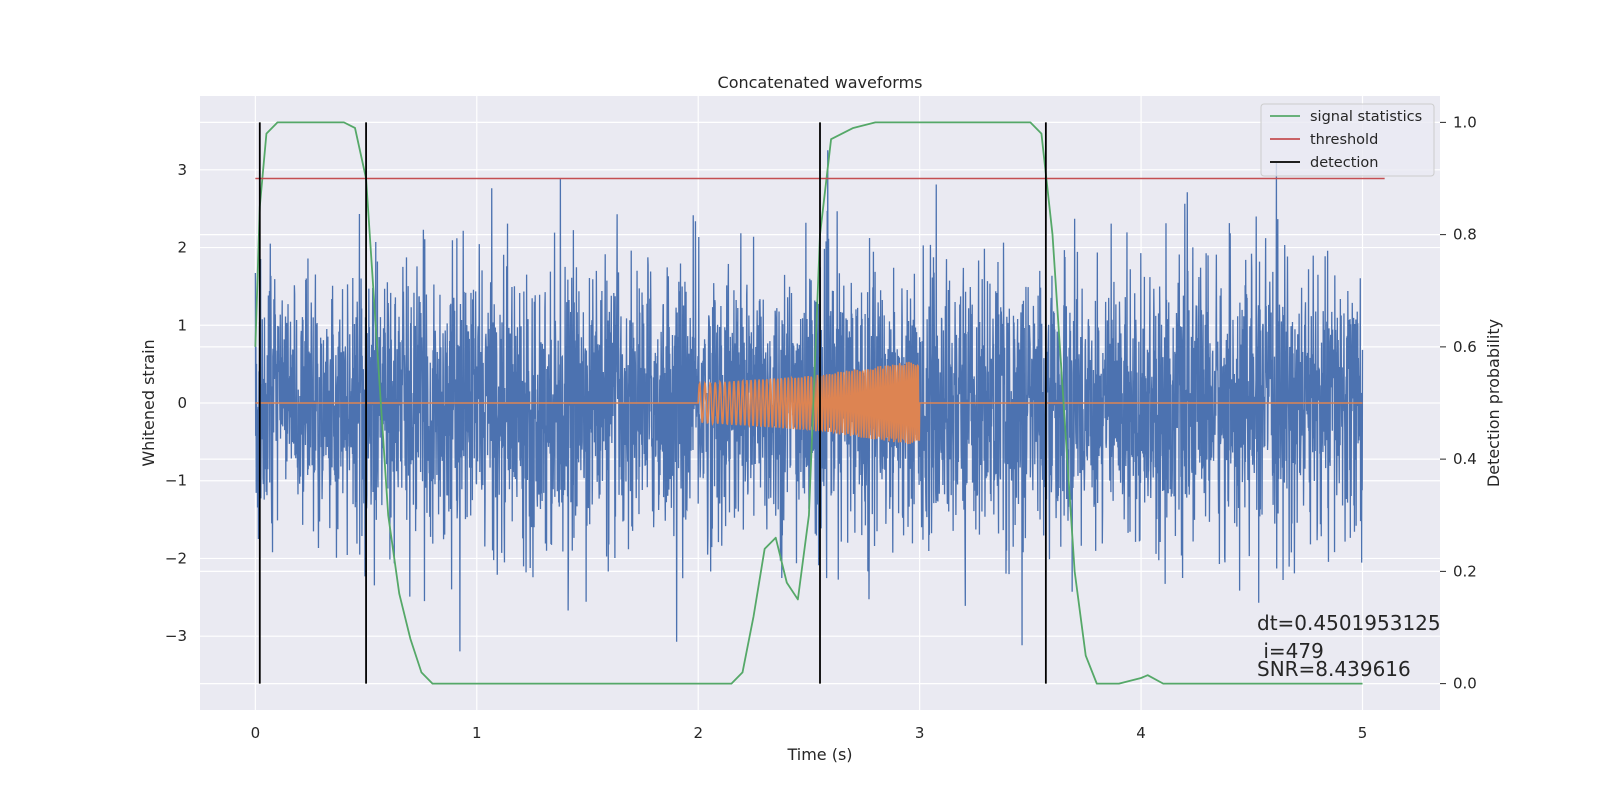 This screenshot has width=1600, height=800. I want to click on x-tick-label: 5, so click(1363, 733).